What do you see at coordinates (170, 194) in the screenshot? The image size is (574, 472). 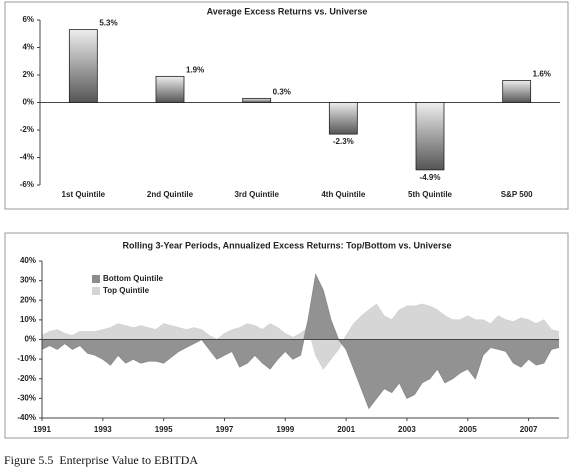 I see `x-tick-label: 2nd Quintile` at bounding box center [170, 194].